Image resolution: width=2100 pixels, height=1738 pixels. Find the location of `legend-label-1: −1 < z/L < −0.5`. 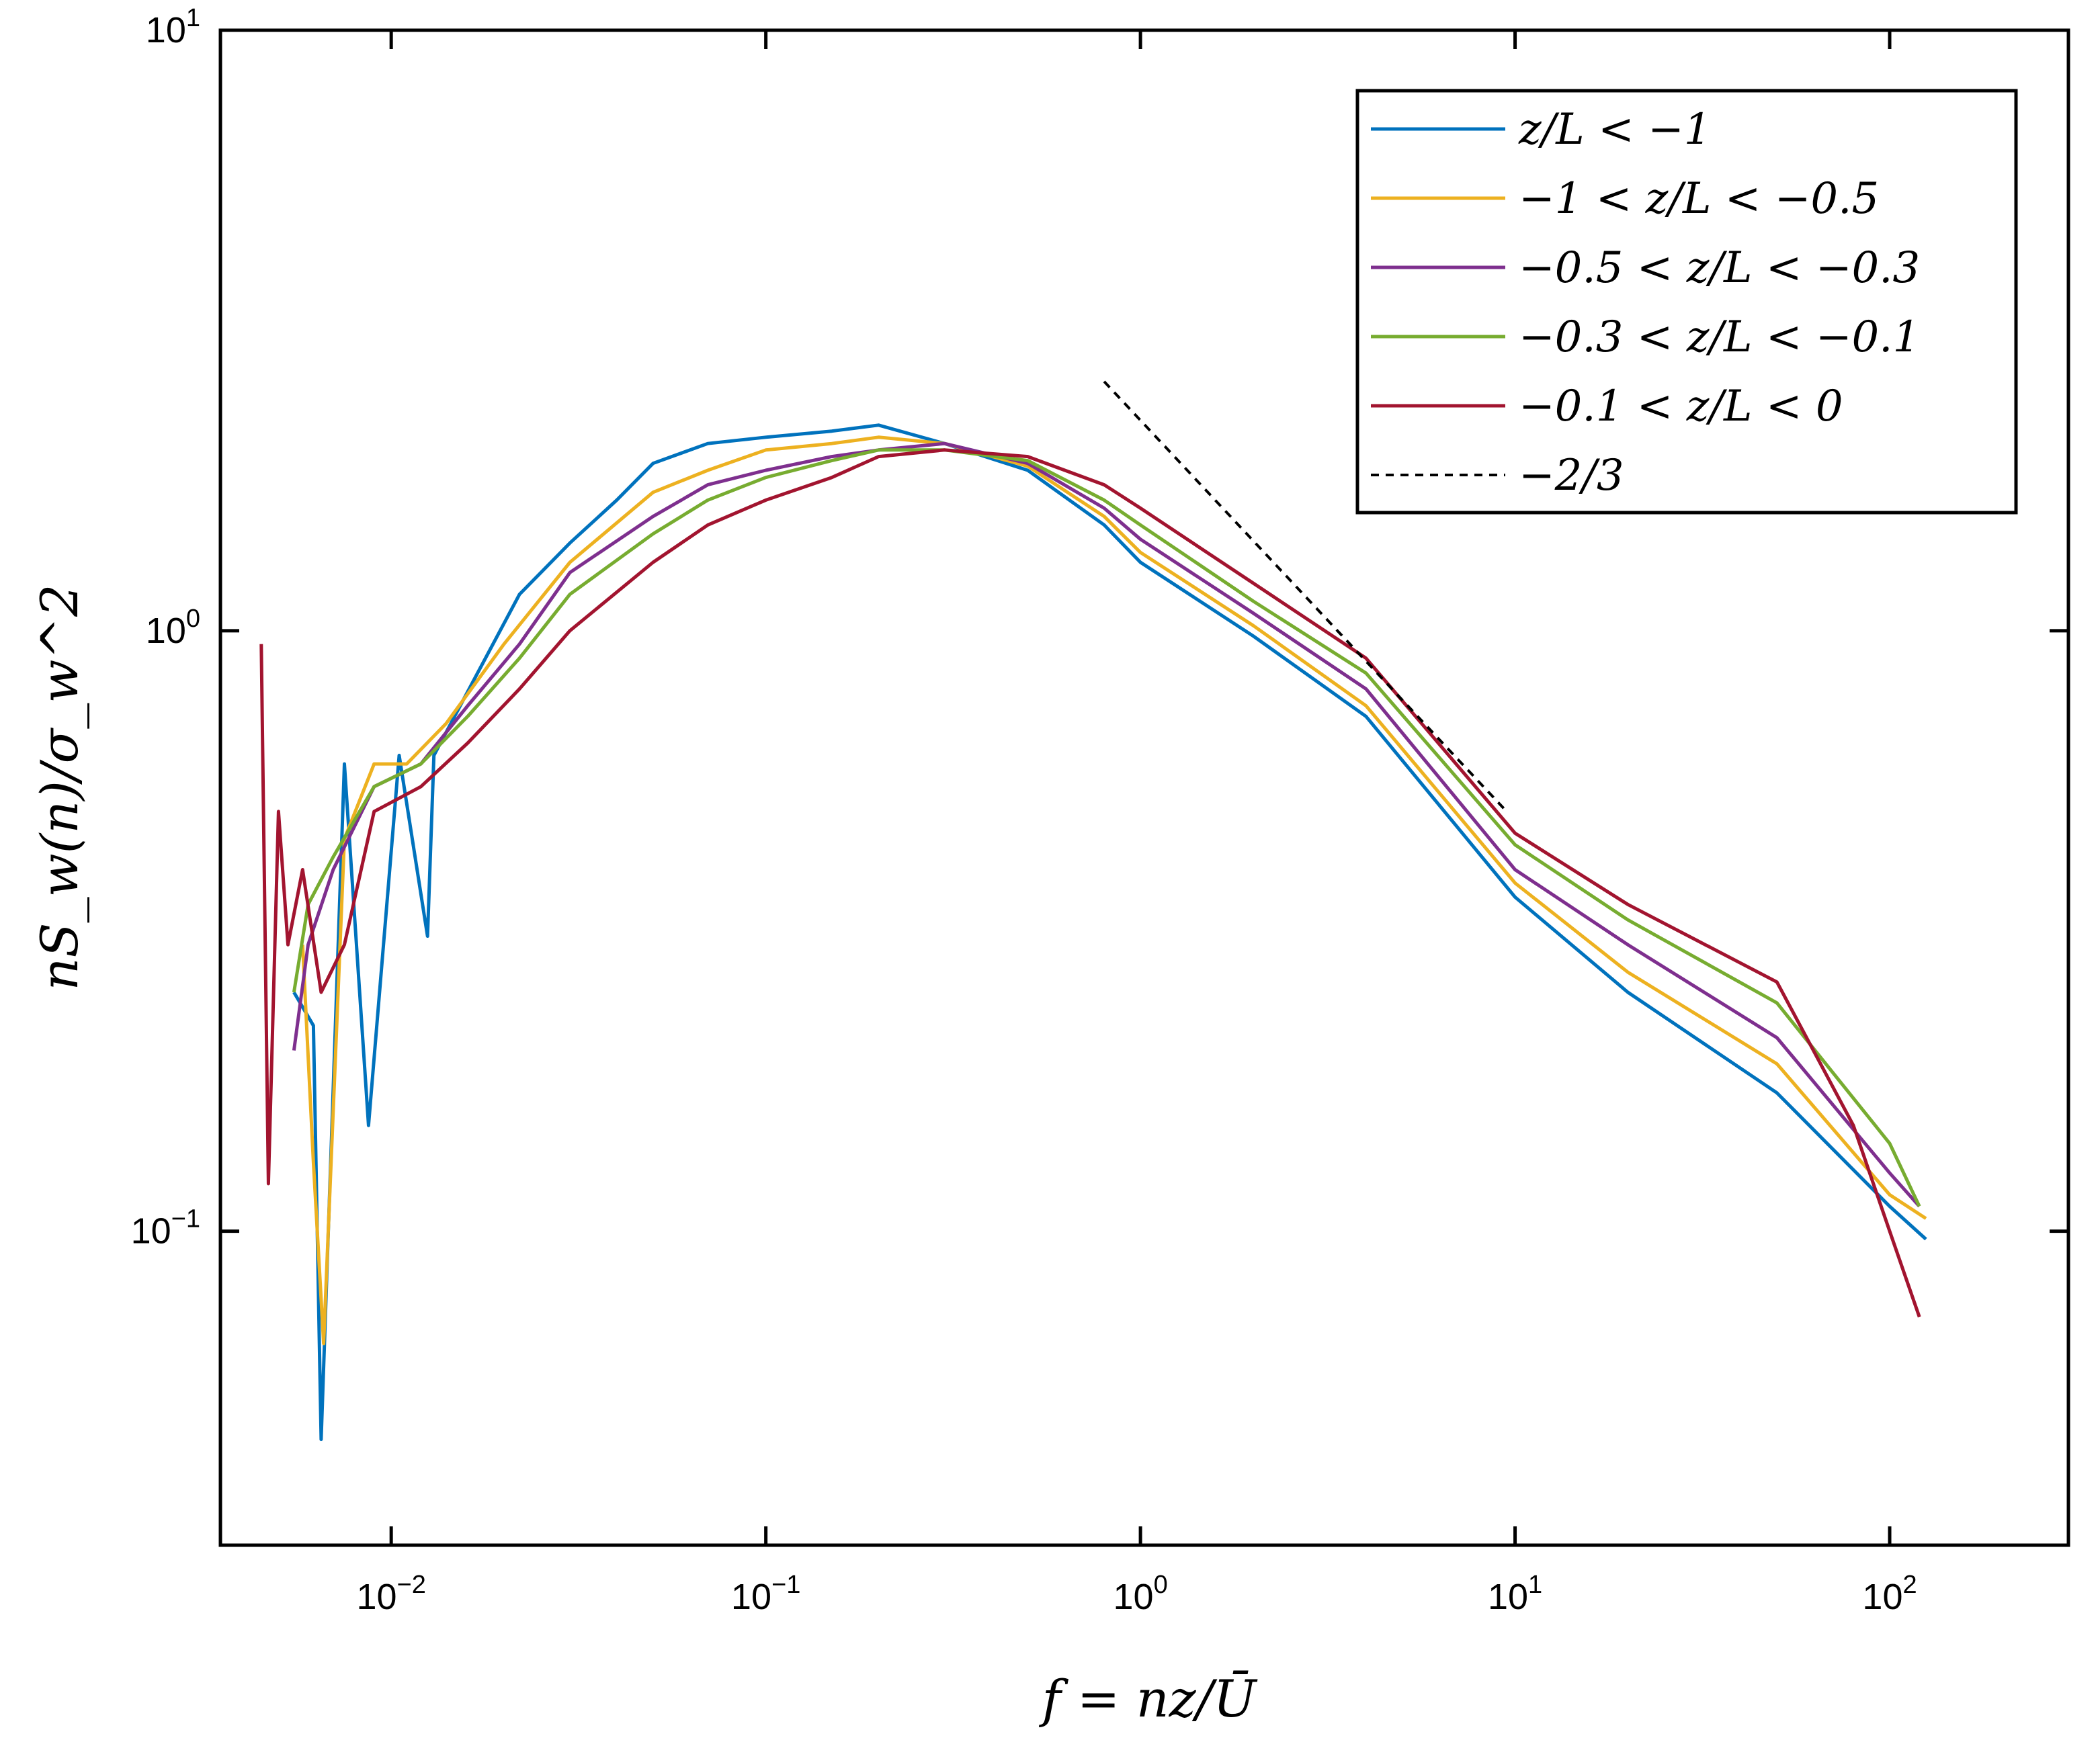

legend-label-1: −1 < z/L < −0.5 is located at coordinates (1699, 199).